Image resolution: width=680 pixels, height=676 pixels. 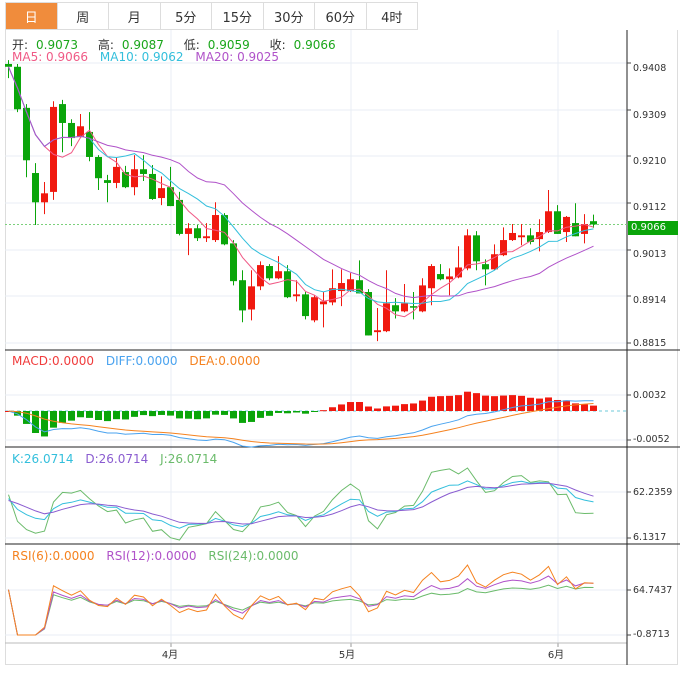 I want to click on tab-15min: 15分, so click(x=238, y=16).